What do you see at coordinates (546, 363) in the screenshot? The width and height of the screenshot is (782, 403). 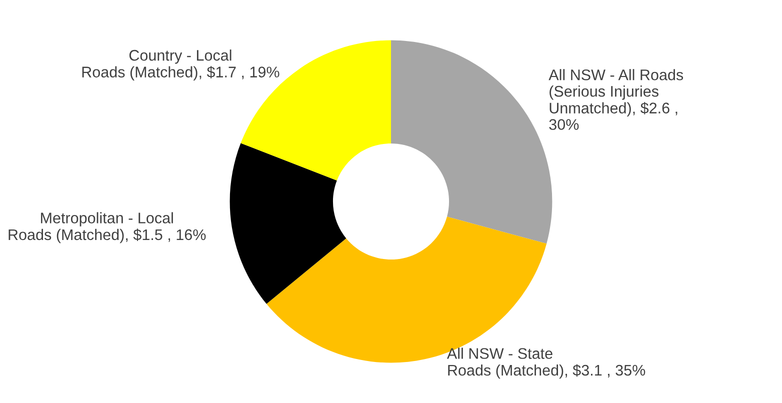 I see `slice-label: All NSW - State Roads (Matched), $3.1 , 35%` at bounding box center [546, 363].